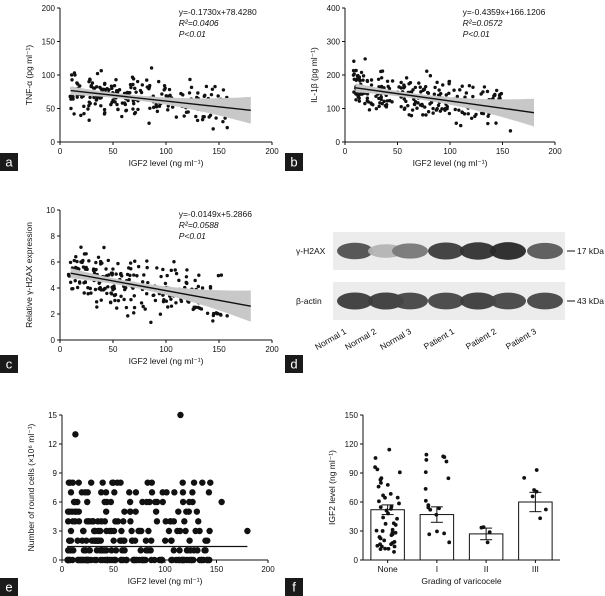 This screenshot has width=605, height=596. What do you see at coordinates (160, 100) in the screenshot?
I see `regression-line` at bounding box center [160, 100].